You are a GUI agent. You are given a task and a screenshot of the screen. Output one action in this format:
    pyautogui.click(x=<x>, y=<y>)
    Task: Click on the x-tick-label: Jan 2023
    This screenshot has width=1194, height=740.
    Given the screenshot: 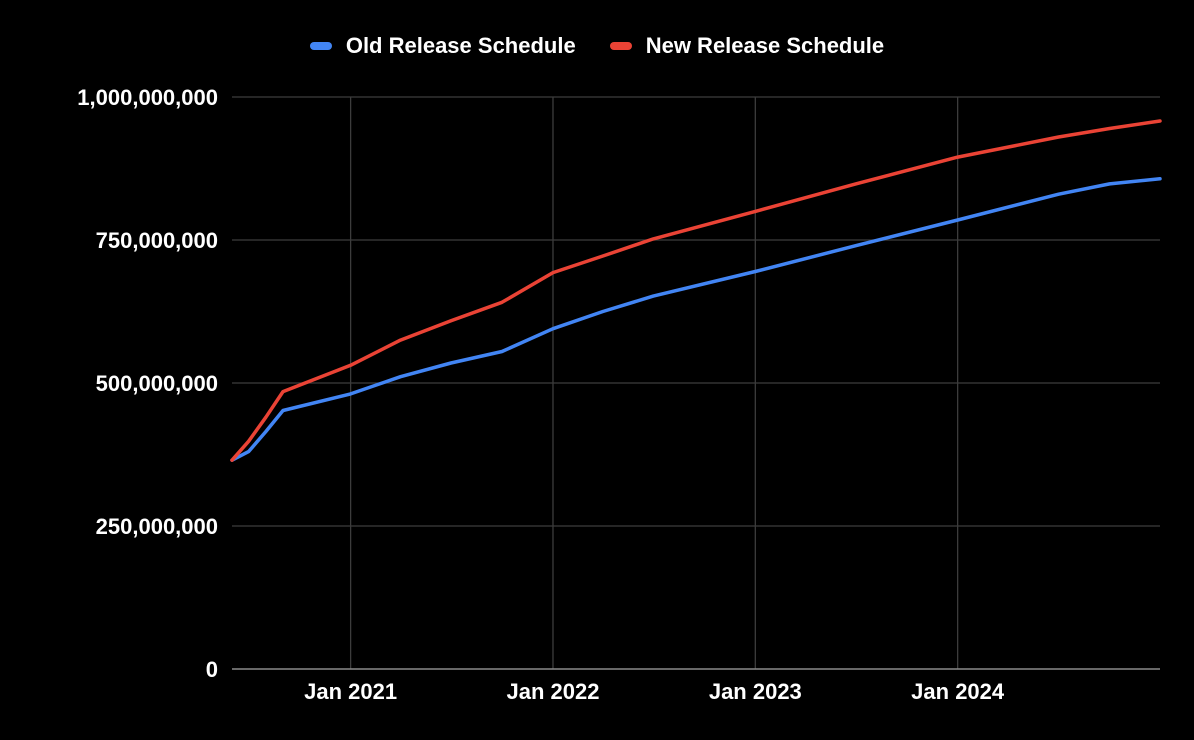 What is the action you would take?
    pyautogui.click(x=755, y=691)
    